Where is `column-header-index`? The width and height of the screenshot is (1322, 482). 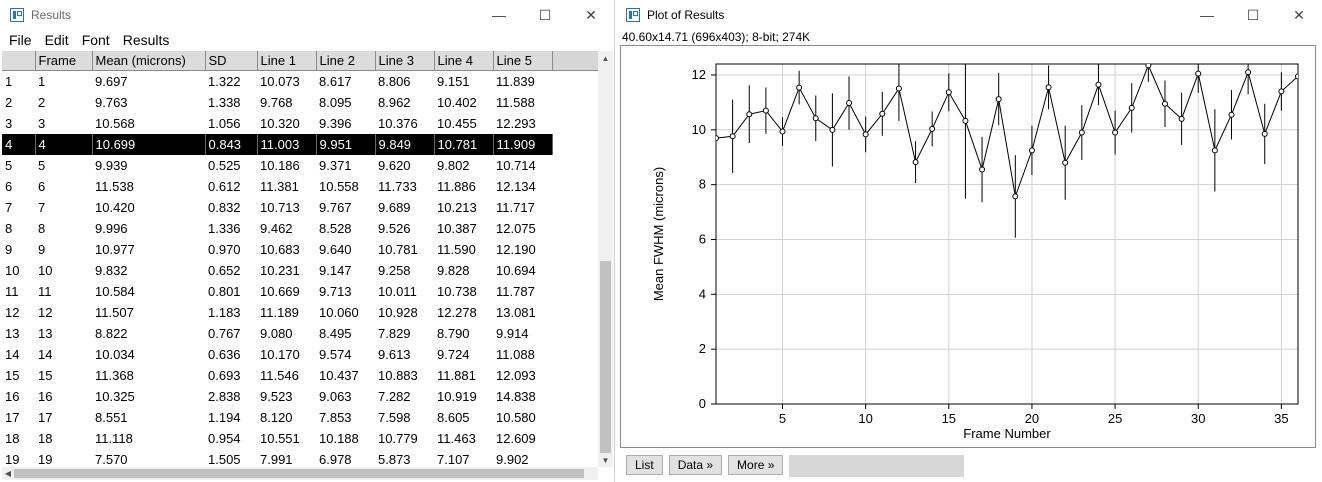 column-header-index is located at coordinates (19, 61).